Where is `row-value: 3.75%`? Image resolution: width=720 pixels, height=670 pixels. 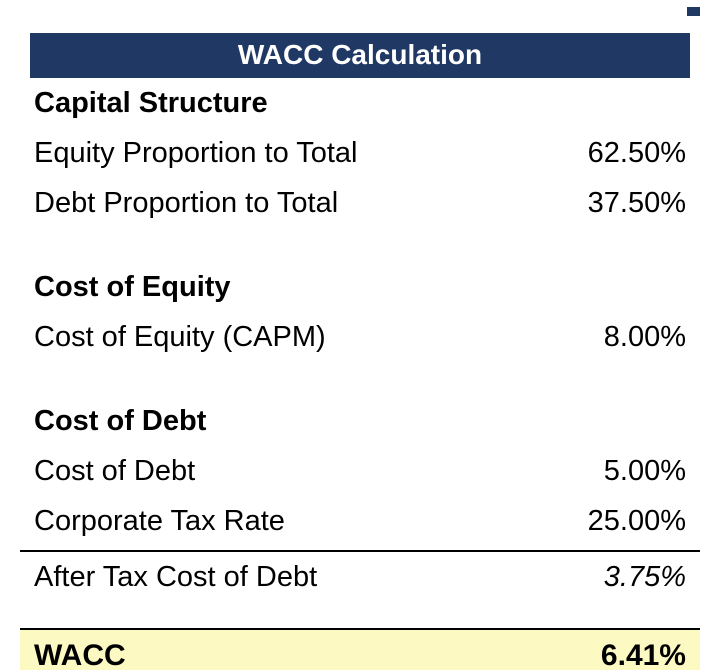
row-value: 3.75% is located at coordinates (644, 577).